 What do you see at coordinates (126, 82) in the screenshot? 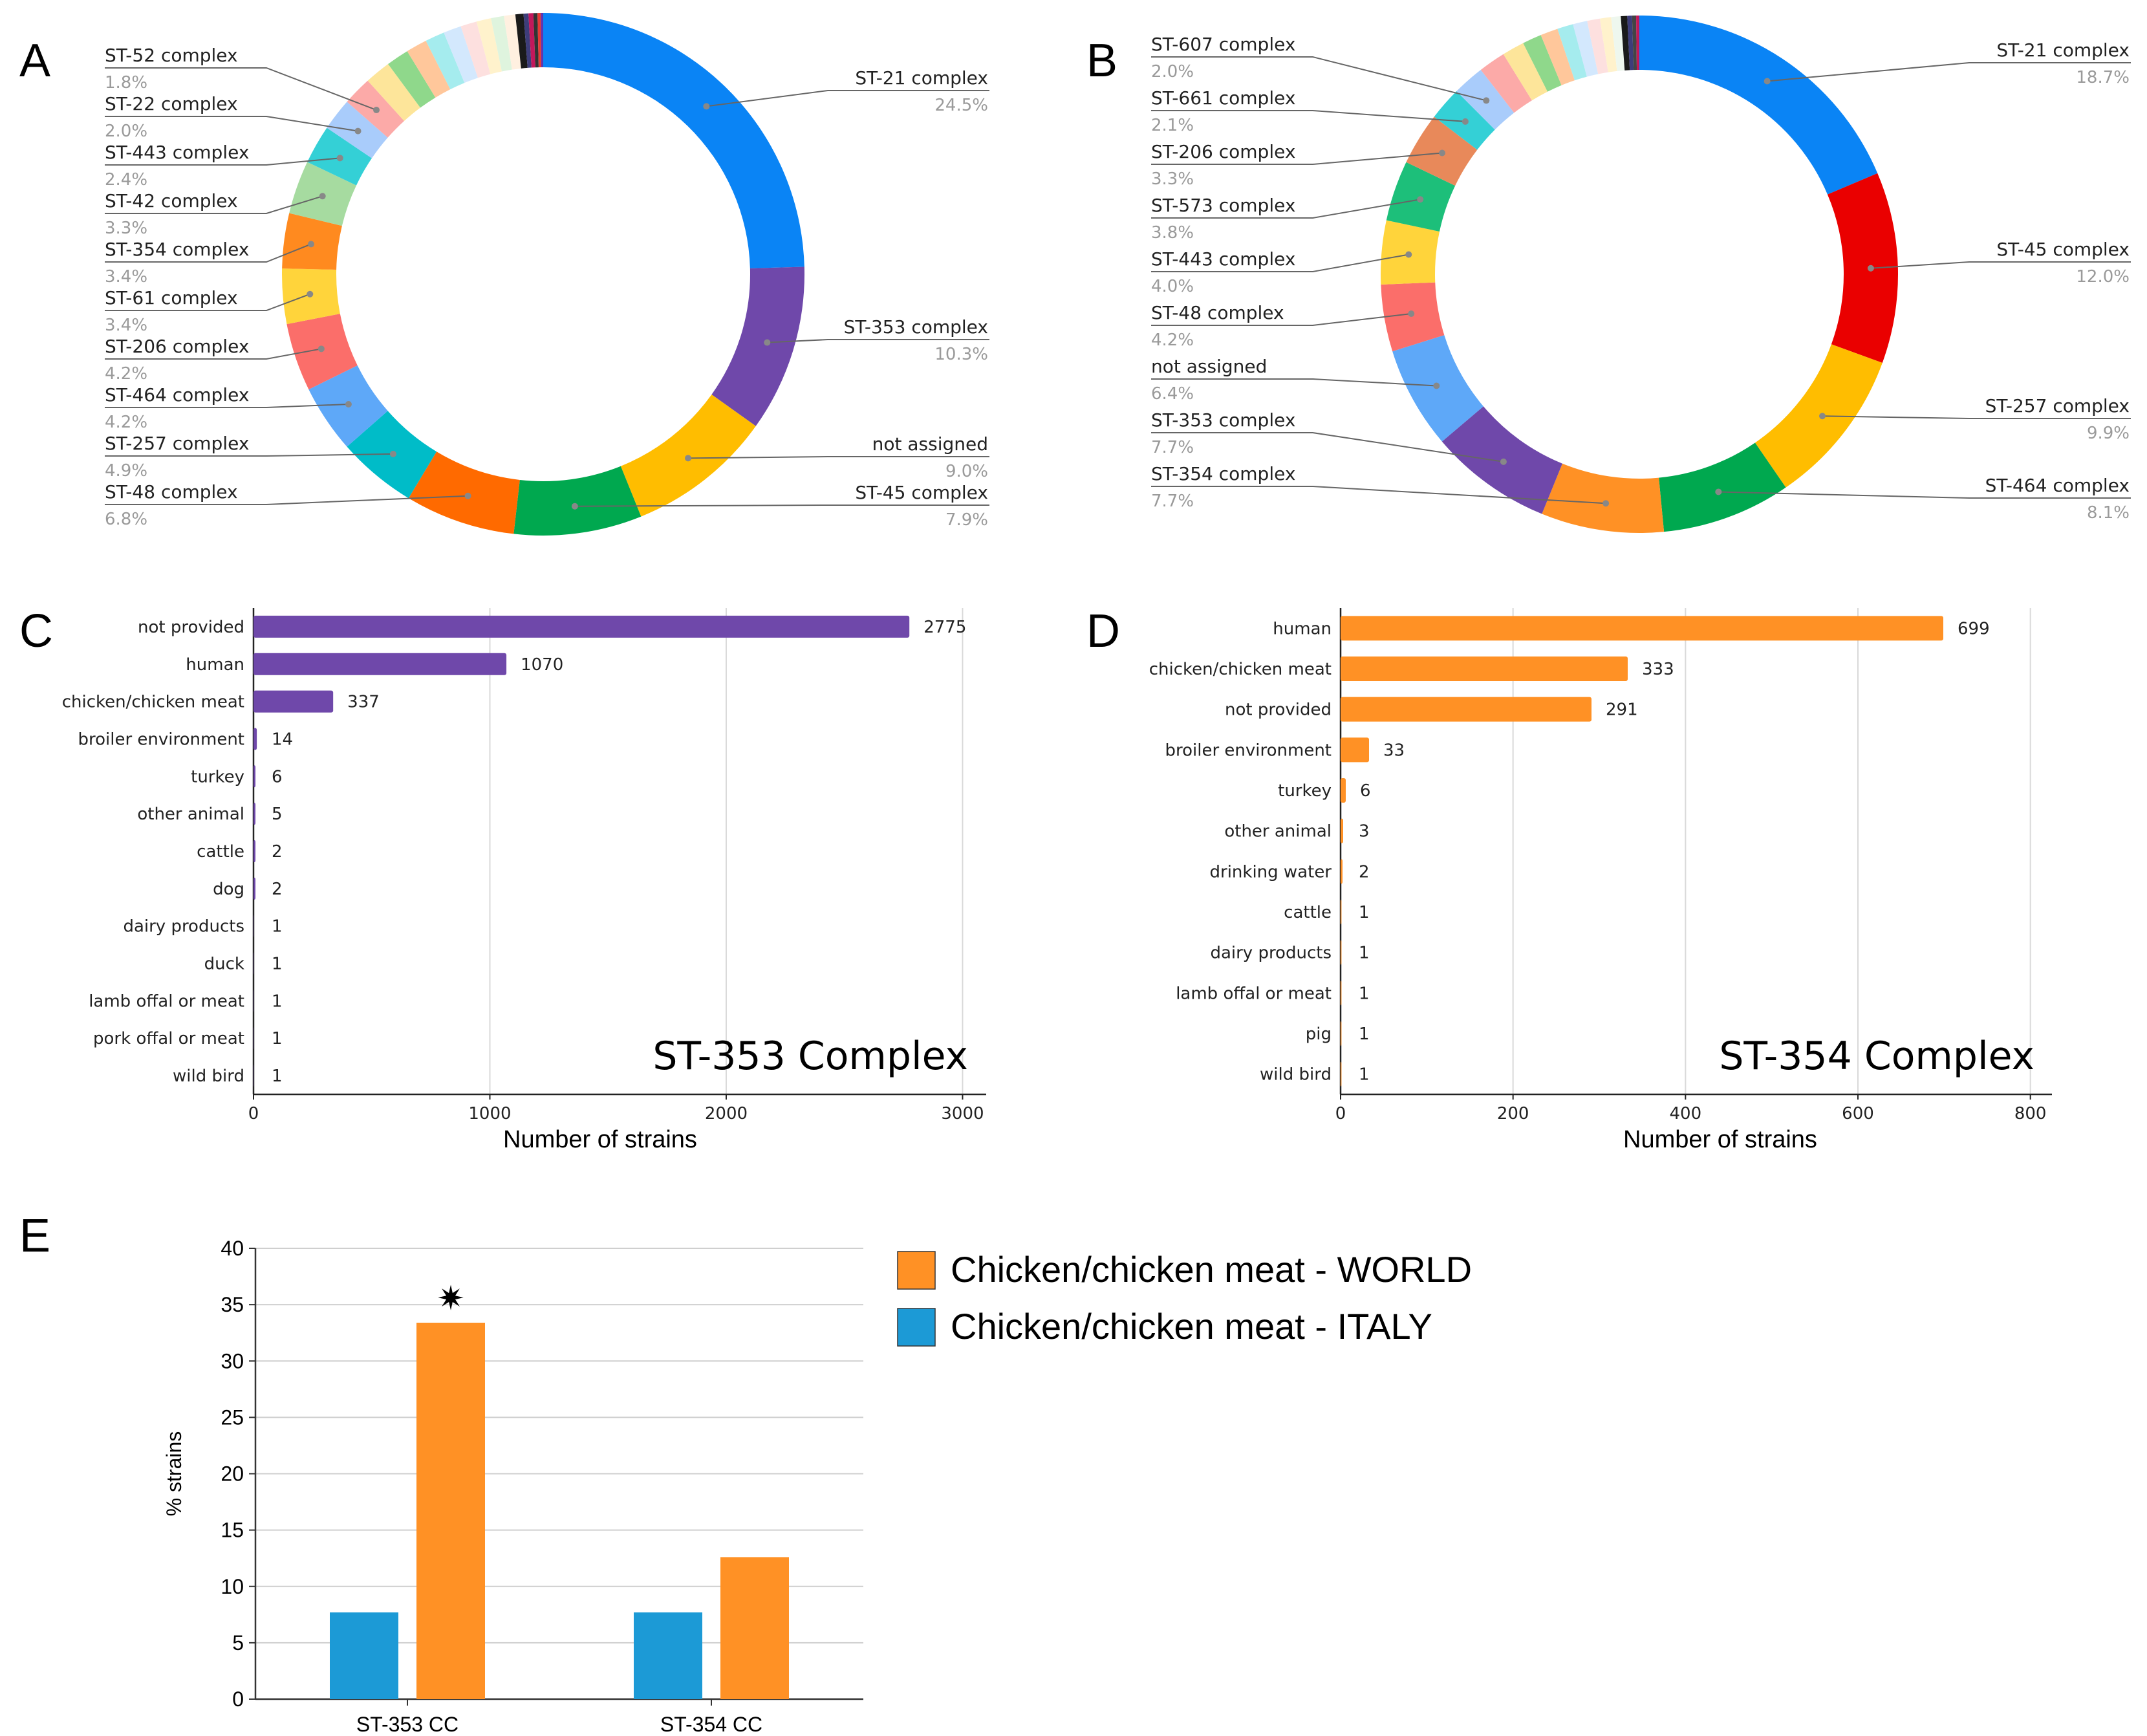
I see `donut-a-label-13-pct: 1.8%` at bounding box center [126, 82].